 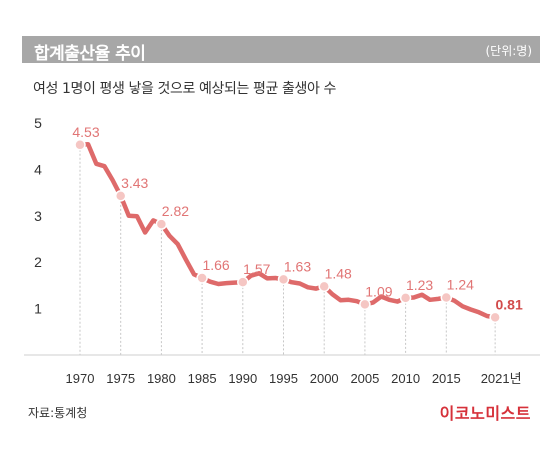 I want to click on x-tick-label: 2000, so click(x=324, y=378).